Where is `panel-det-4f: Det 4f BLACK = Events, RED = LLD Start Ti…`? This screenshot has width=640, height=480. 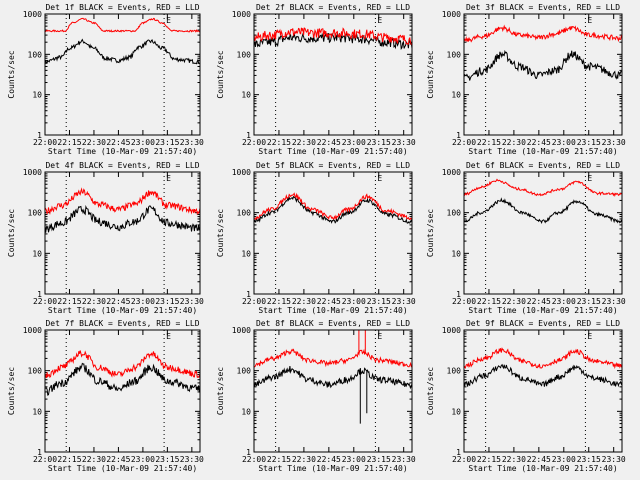
panel-det-4f: Det 4f BLACK = Events, RED = LLD Start Ti… is located at coordinates (105, 238).